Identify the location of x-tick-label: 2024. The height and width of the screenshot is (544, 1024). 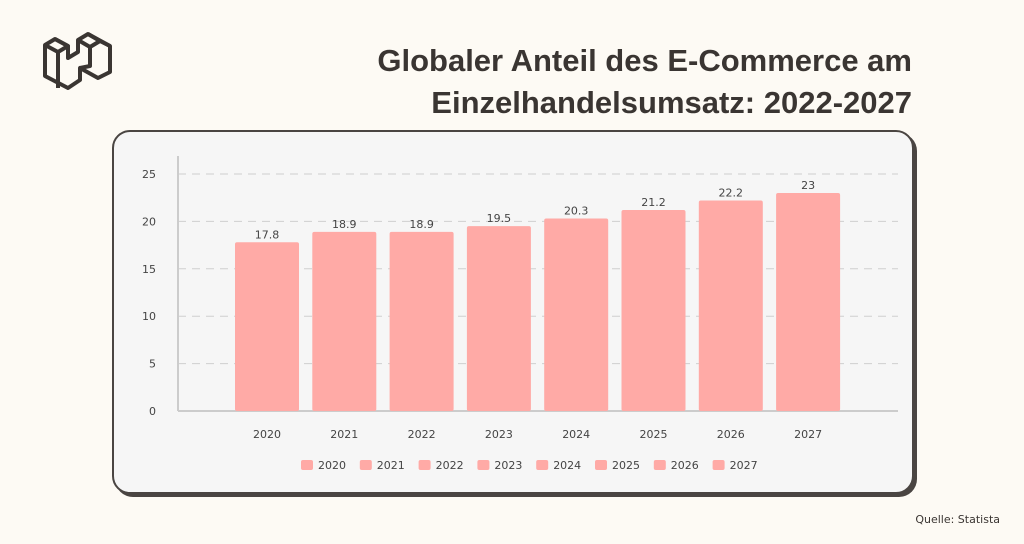
(576, 434).